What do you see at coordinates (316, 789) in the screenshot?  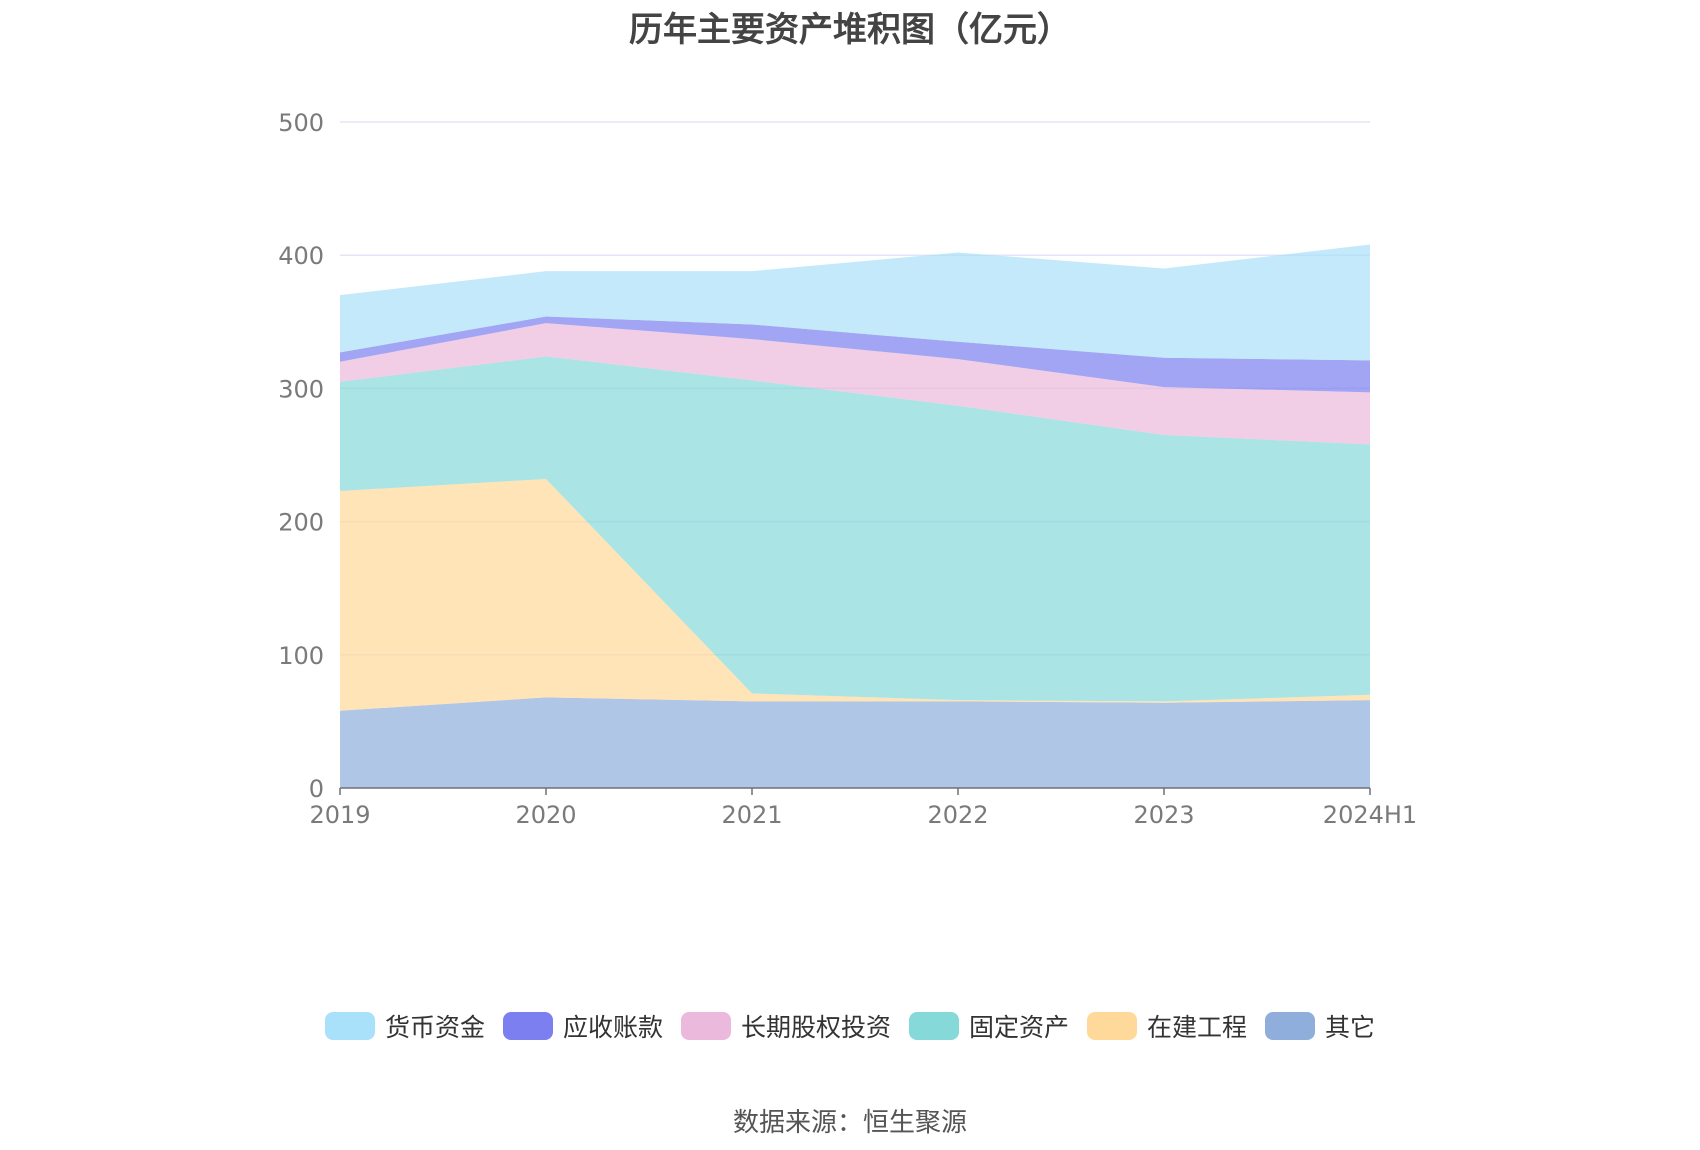 I see `y-tick-label-0: 0` at bounding box center [316, 789].